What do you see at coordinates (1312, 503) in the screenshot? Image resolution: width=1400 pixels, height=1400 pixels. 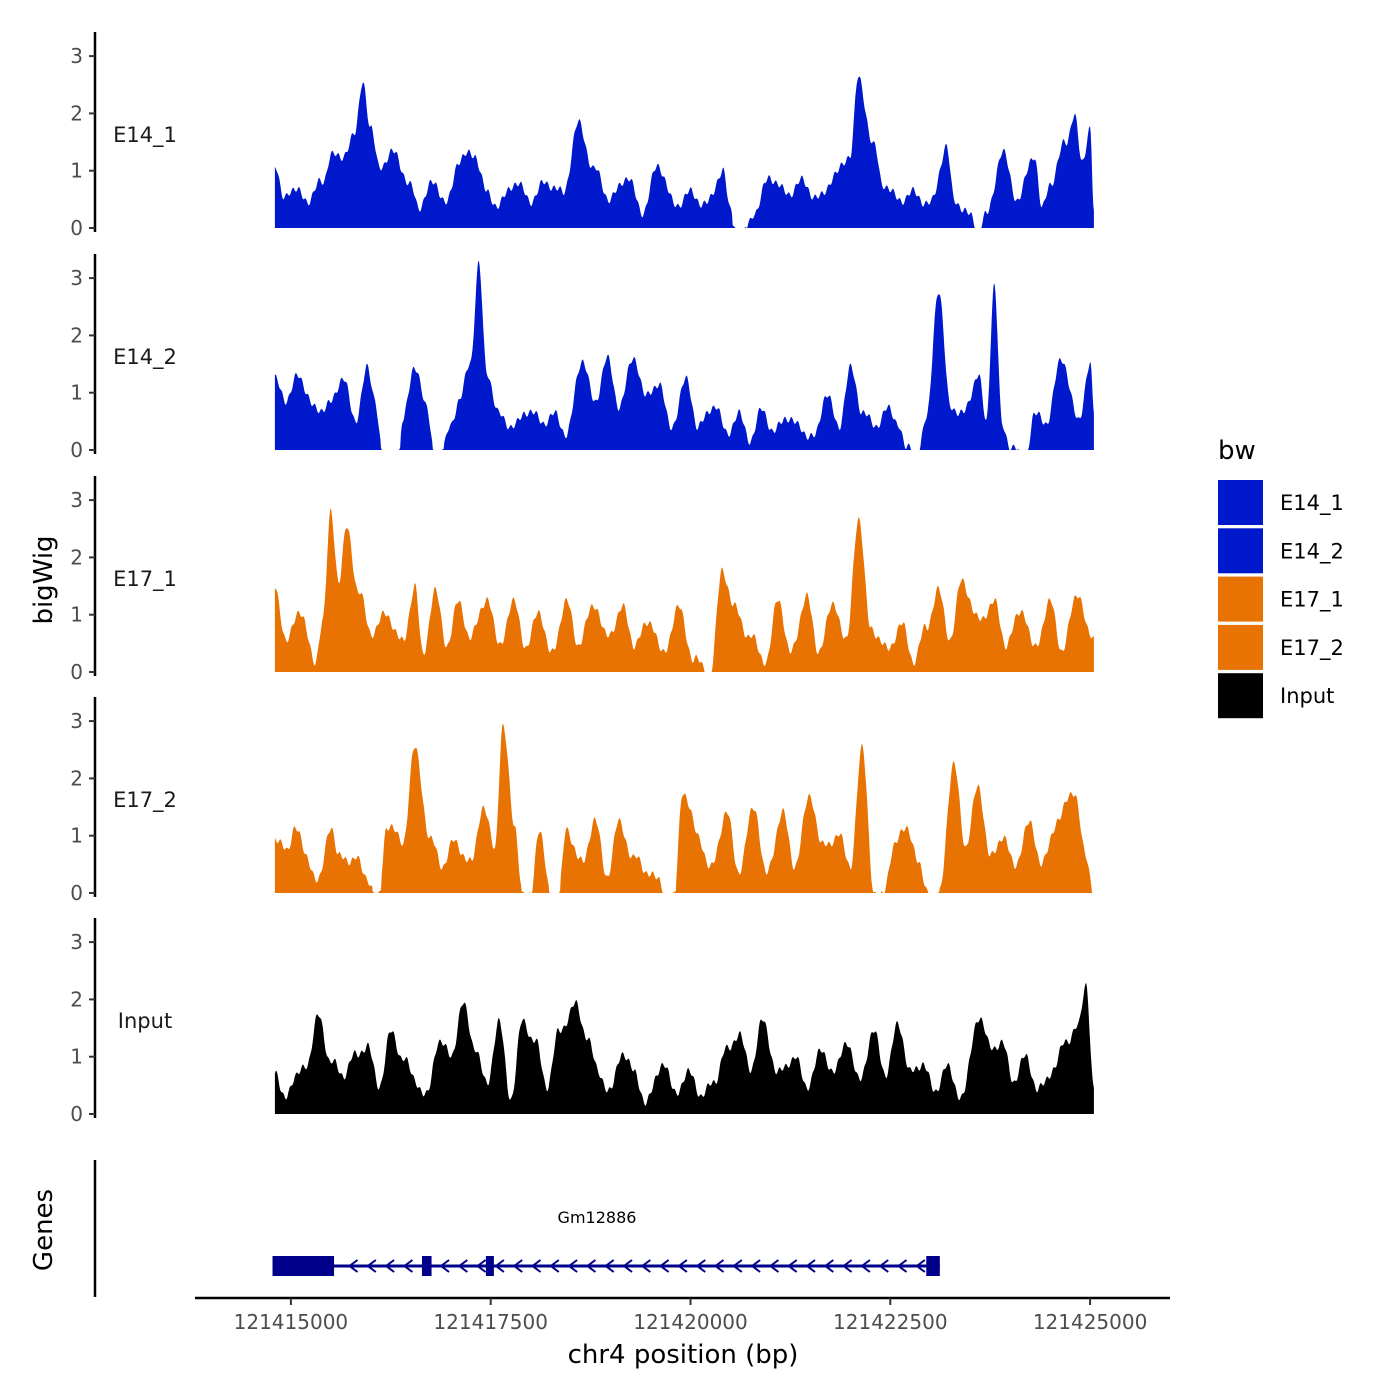 I see `legend-label: E14_1` at bounding box center [1312, 503].